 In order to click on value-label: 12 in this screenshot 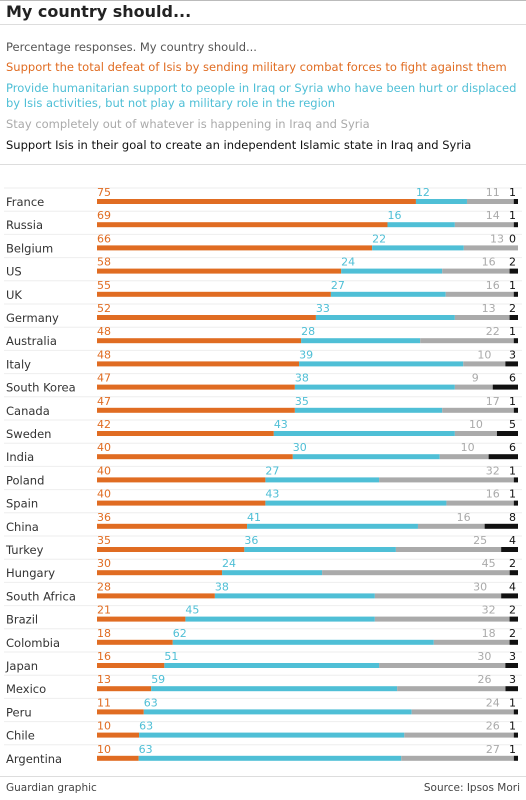, I will do `click(423, 192)`.